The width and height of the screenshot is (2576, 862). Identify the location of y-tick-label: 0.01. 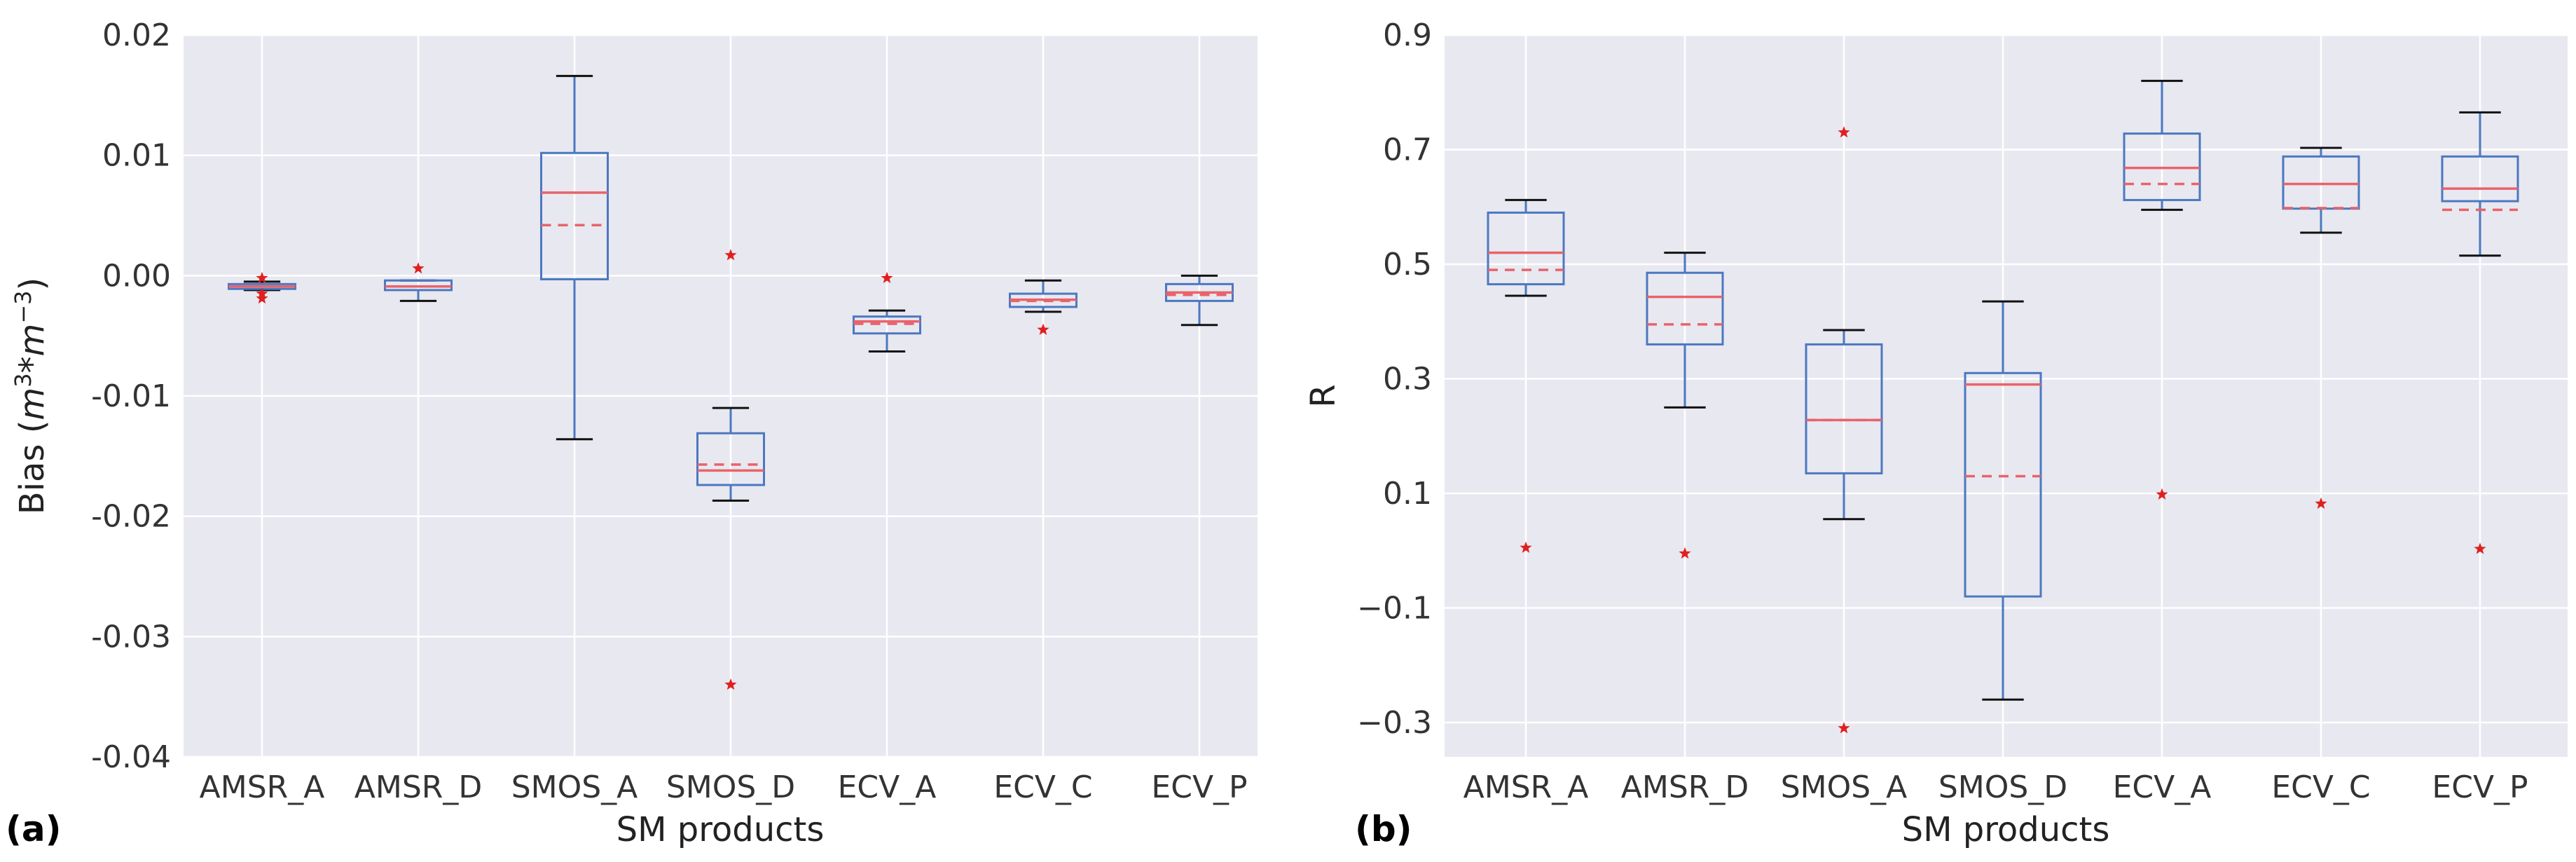
(136, 156).